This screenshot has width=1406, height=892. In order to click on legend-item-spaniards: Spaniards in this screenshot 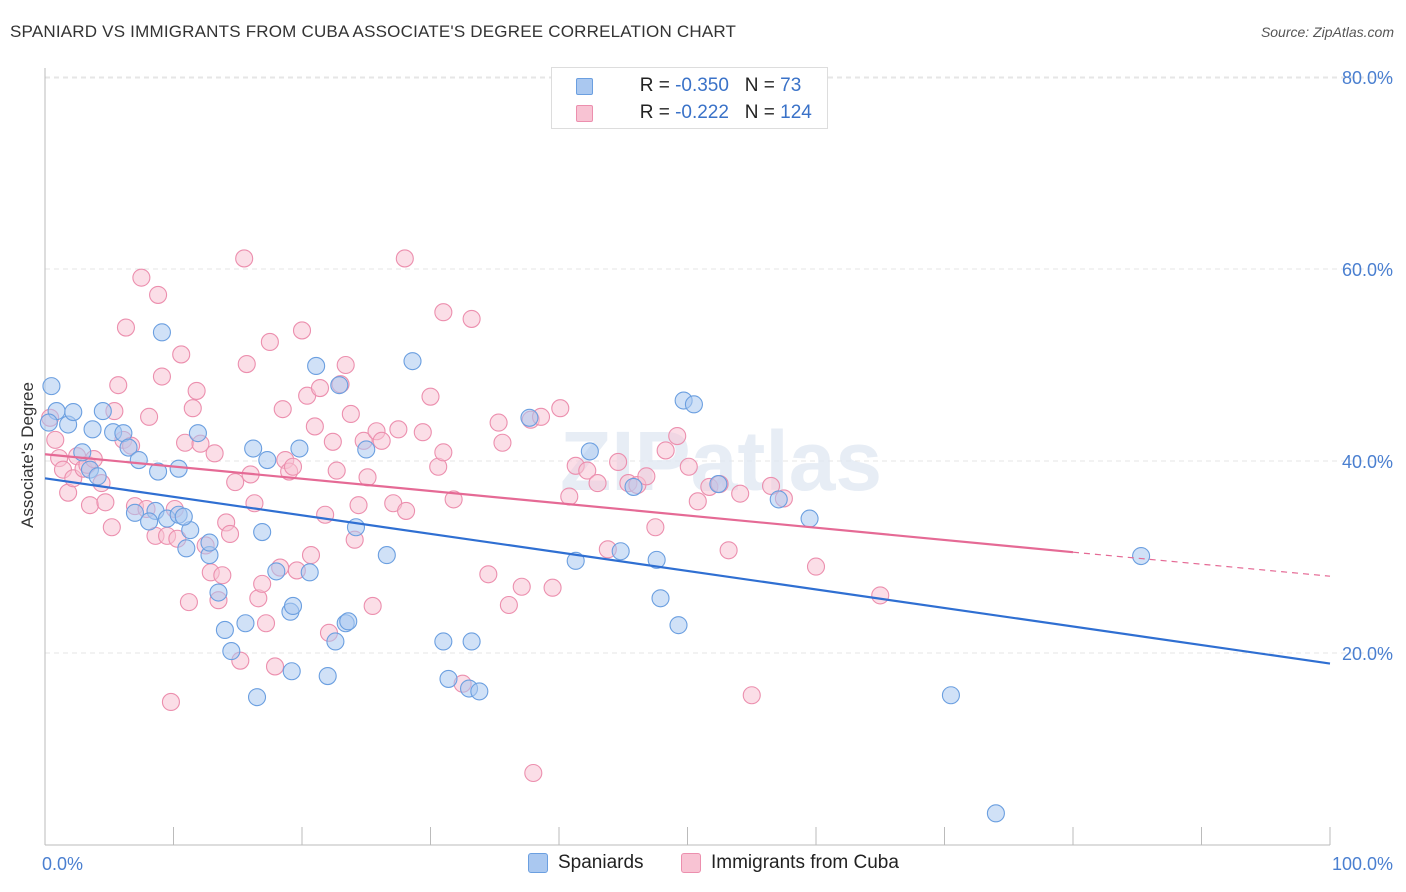, I will do `click(586, 863)`.